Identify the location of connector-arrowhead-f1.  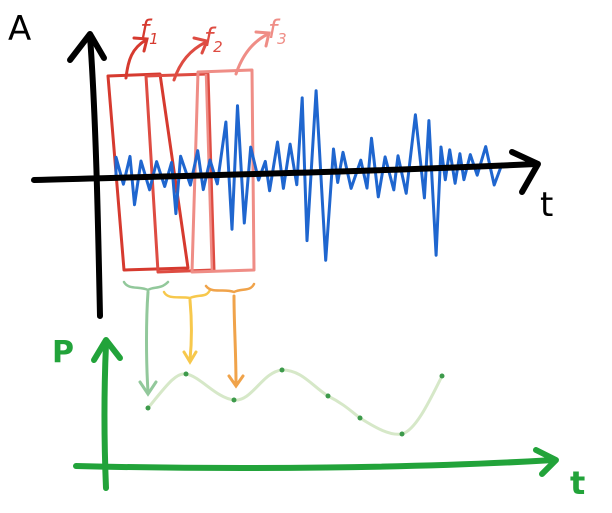
(148, 388).